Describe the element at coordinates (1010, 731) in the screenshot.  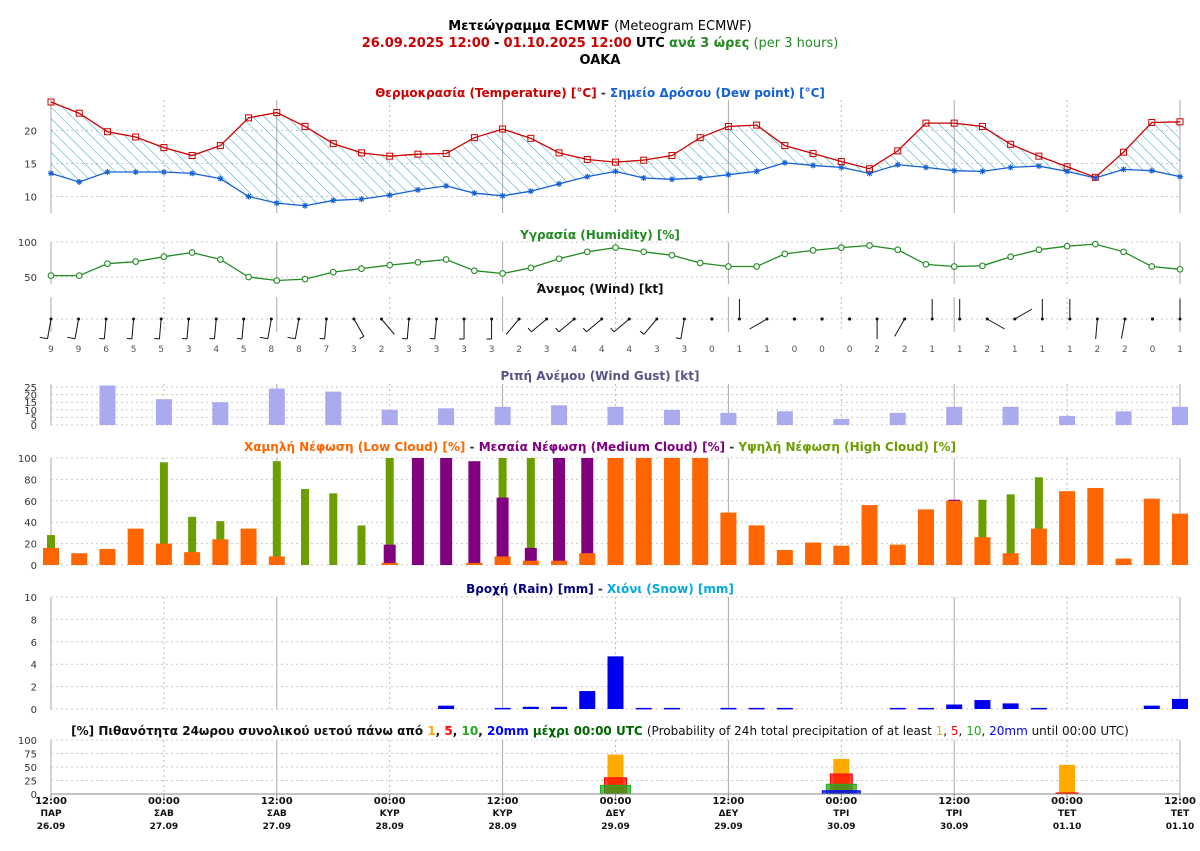
I see `title-part: 20mm` at that location.